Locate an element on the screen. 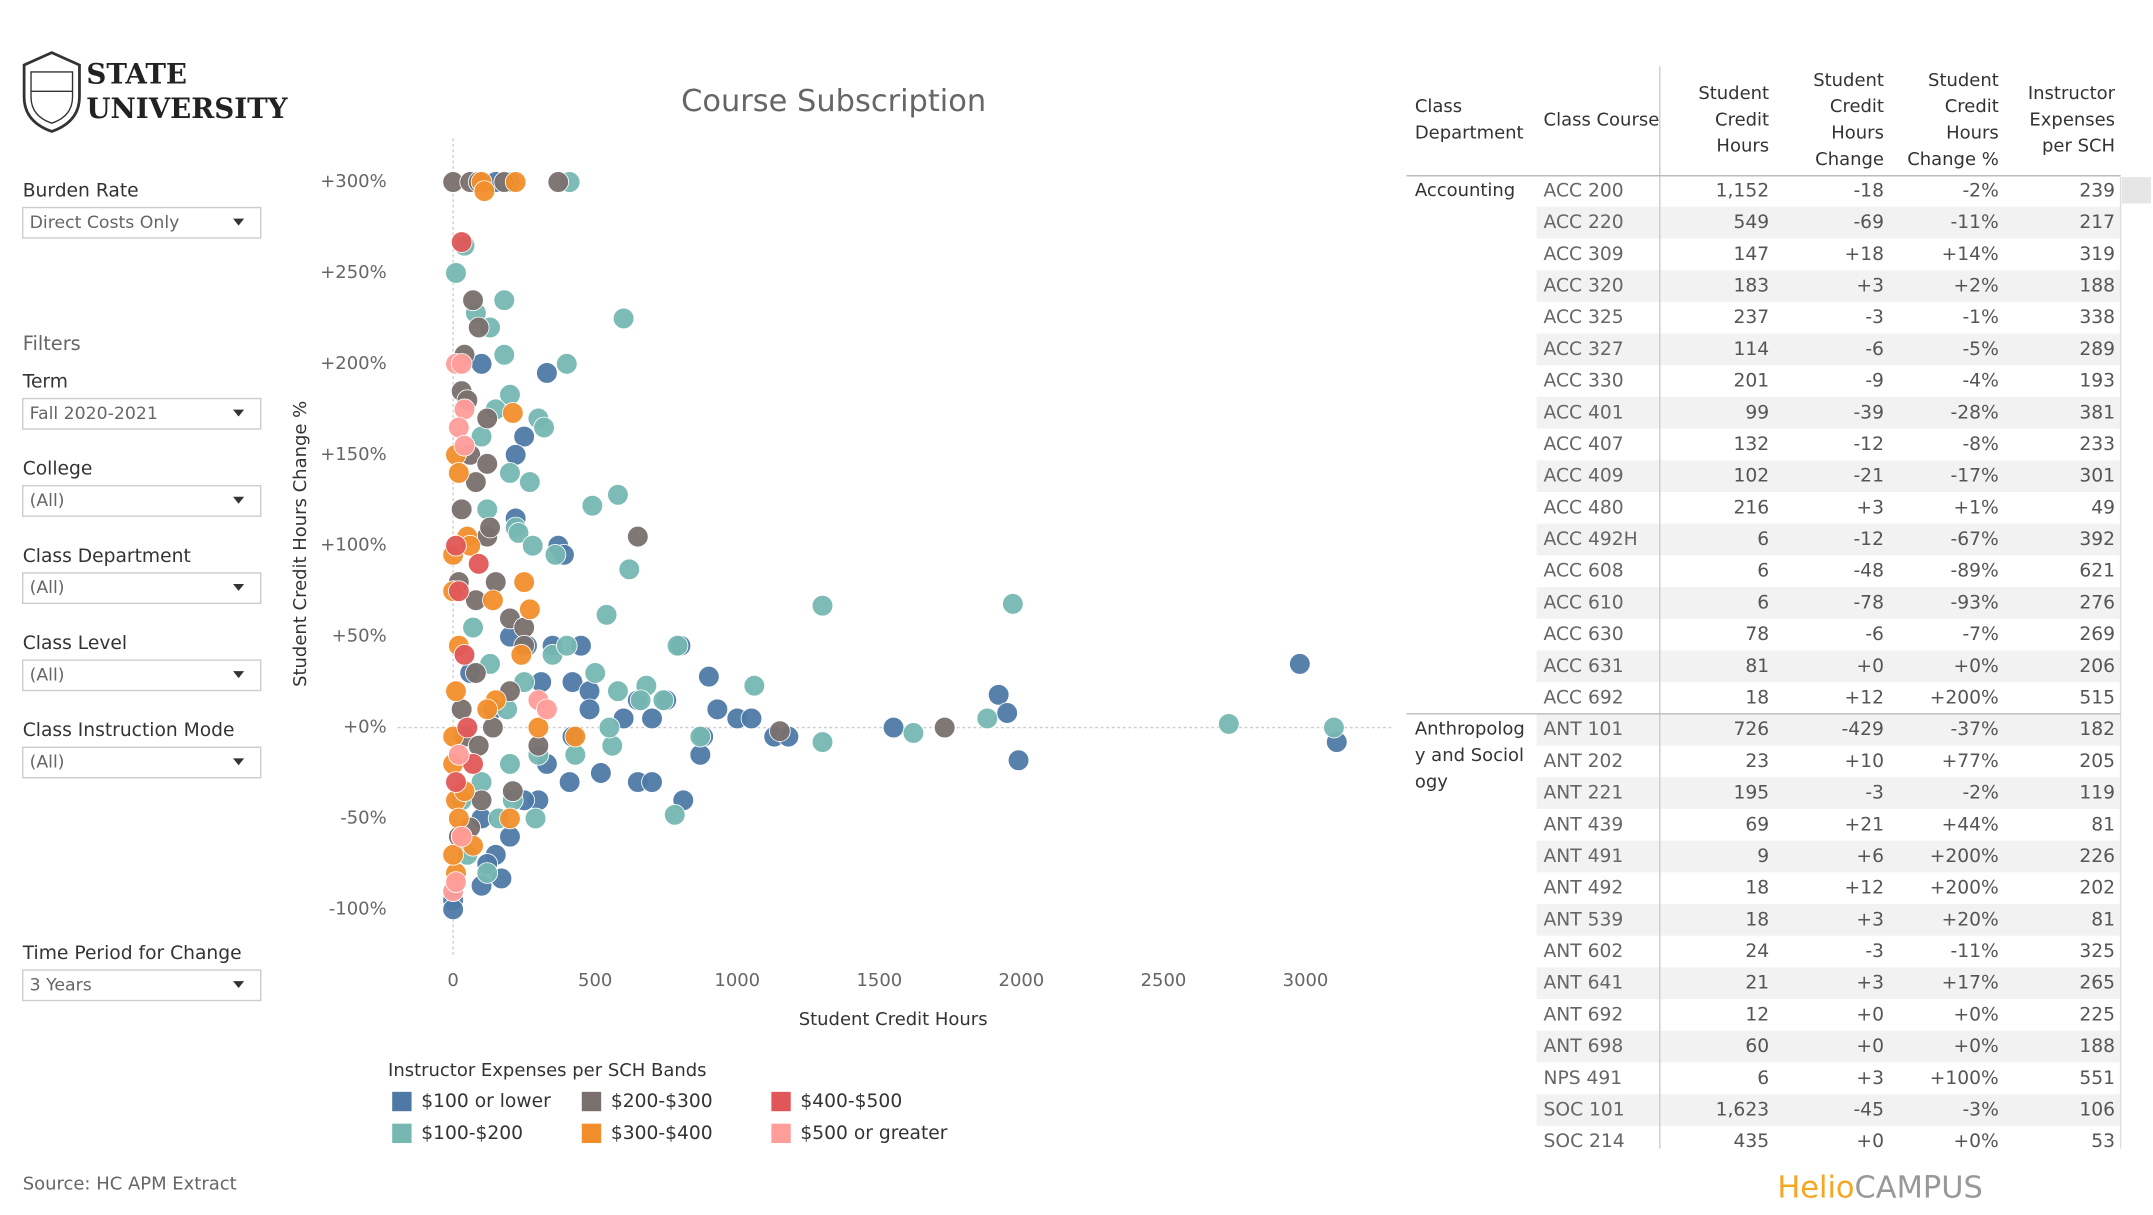 The image size is (2153, 1215). course: ACC 330 is located at coordinates (1584, 381).